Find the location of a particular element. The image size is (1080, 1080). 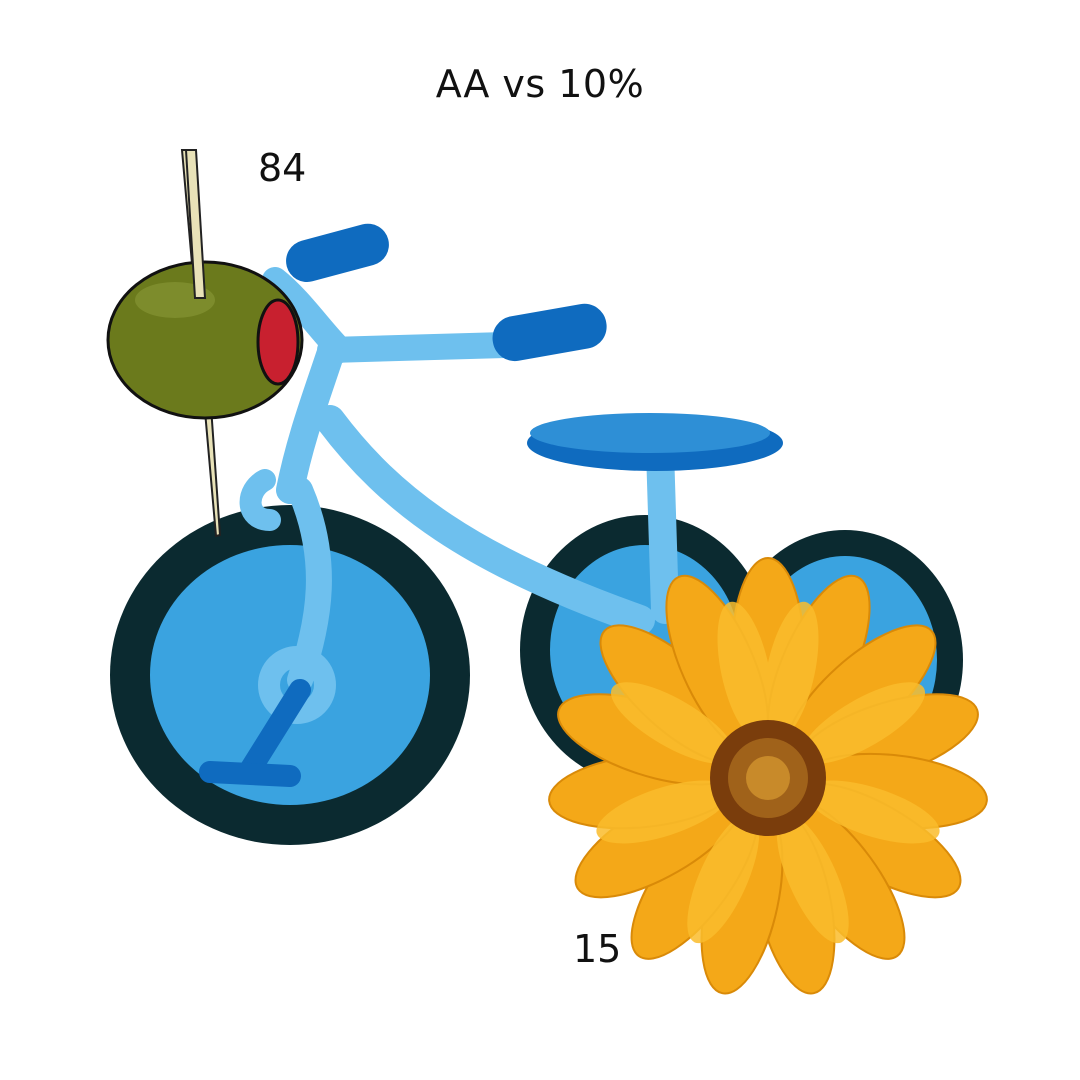

handlebar-grips is located at coordinates (446, 292).